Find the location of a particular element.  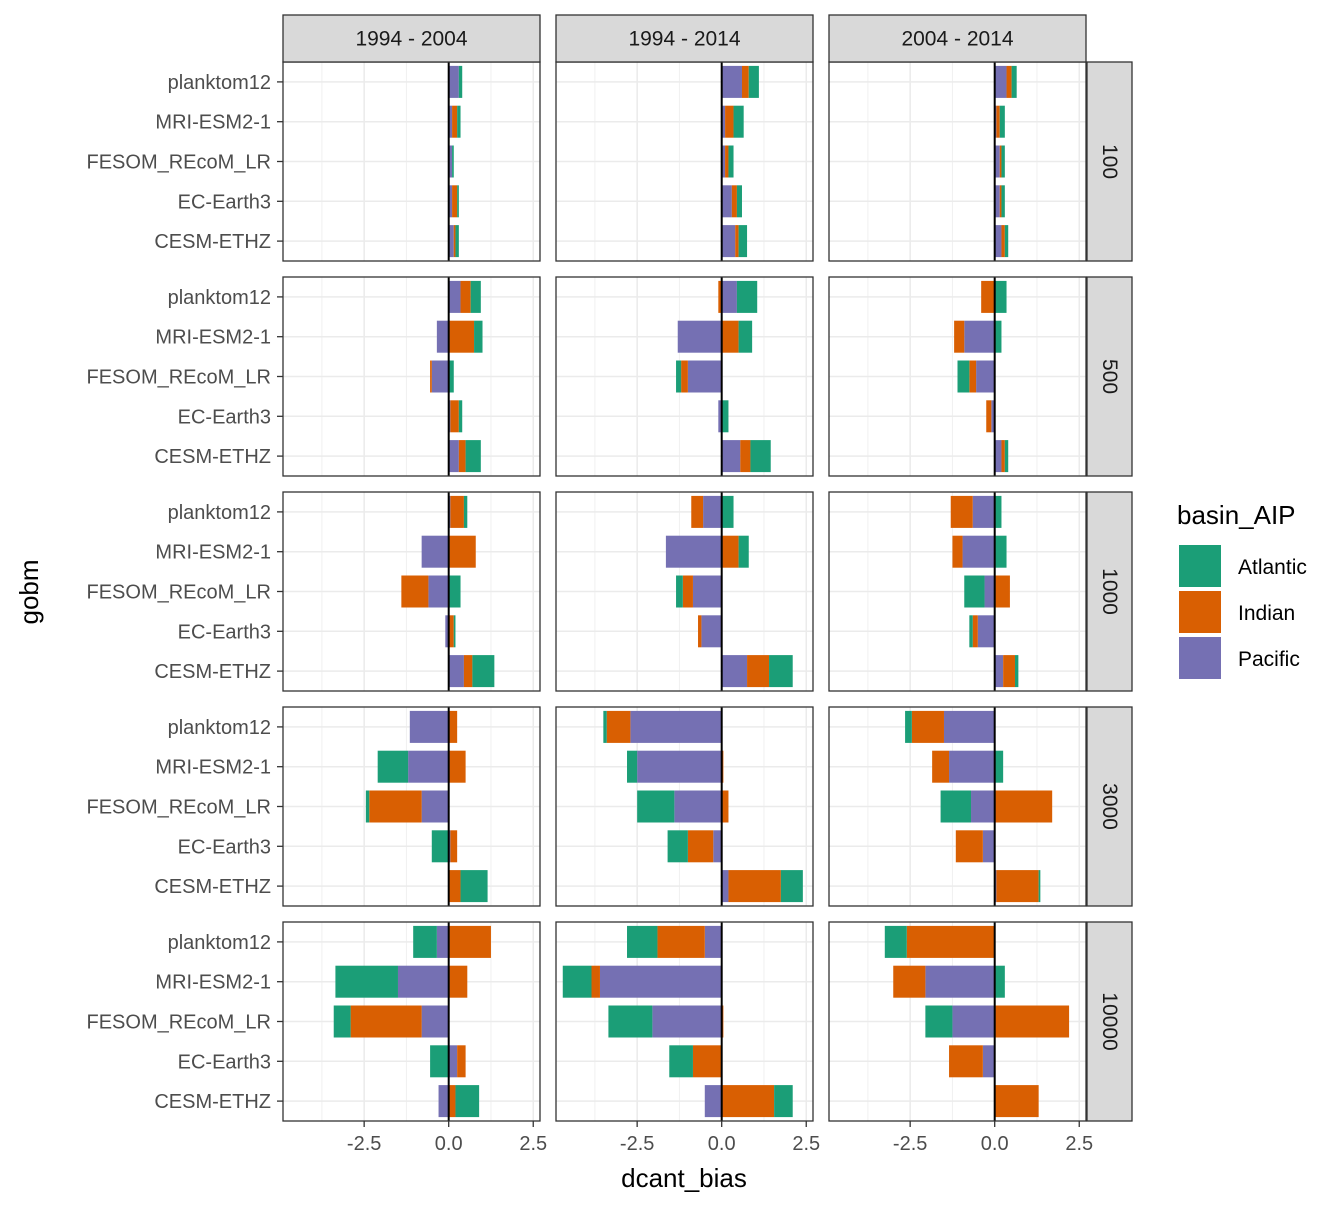

panel-10000-1994-2004 is located at coordinates (411, 1021).